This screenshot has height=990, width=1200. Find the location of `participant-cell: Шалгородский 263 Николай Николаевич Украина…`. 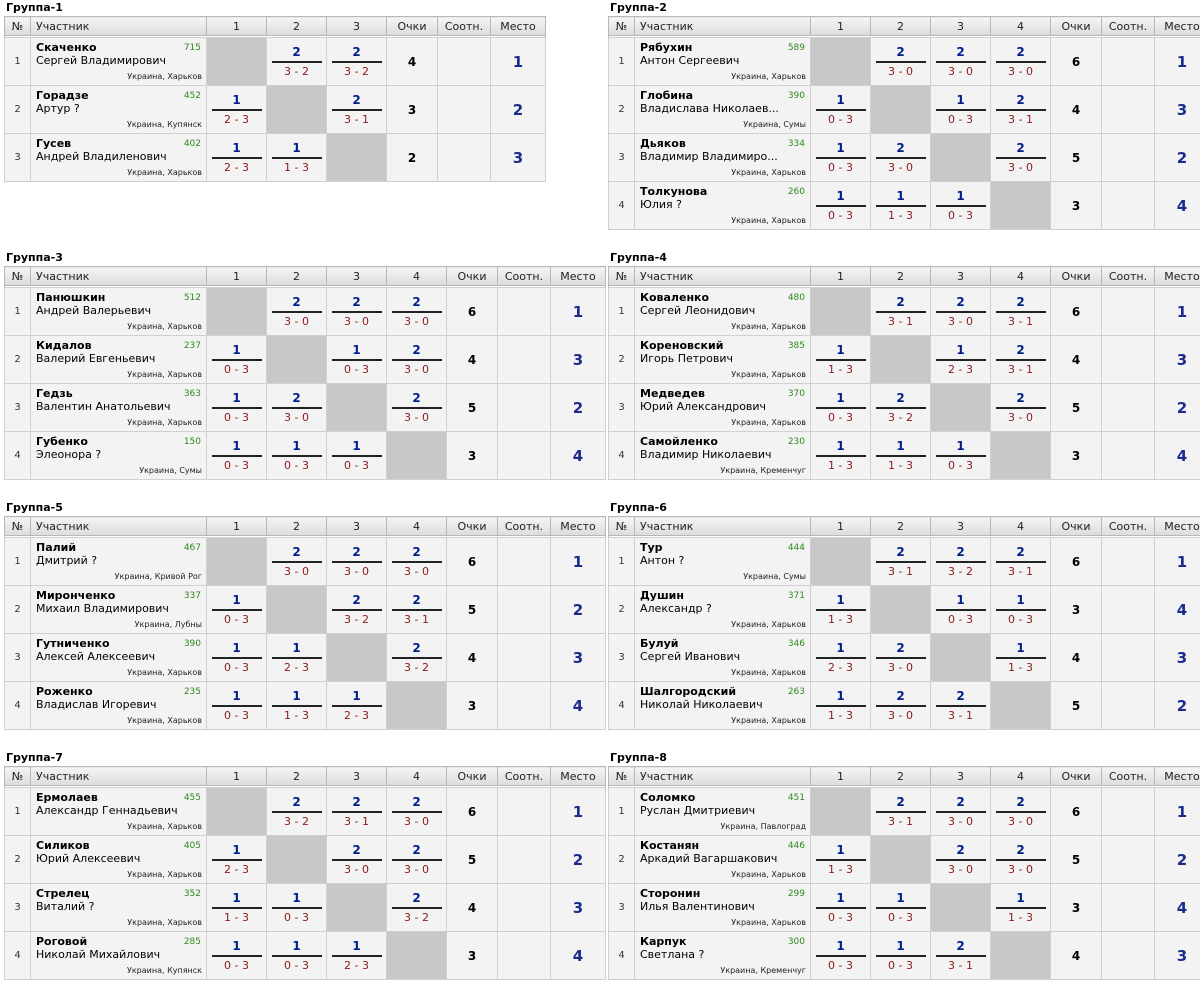

participant-cell: Шалгородский 263 Николай Николаевич Украина… is located at coordinates (722, 705).